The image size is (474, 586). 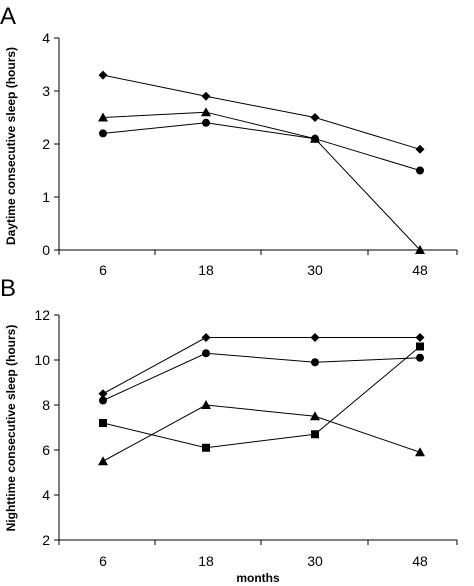 I want to click on panel-b-x-ticks: 6 18 30 48, so click(x=258, y=554).